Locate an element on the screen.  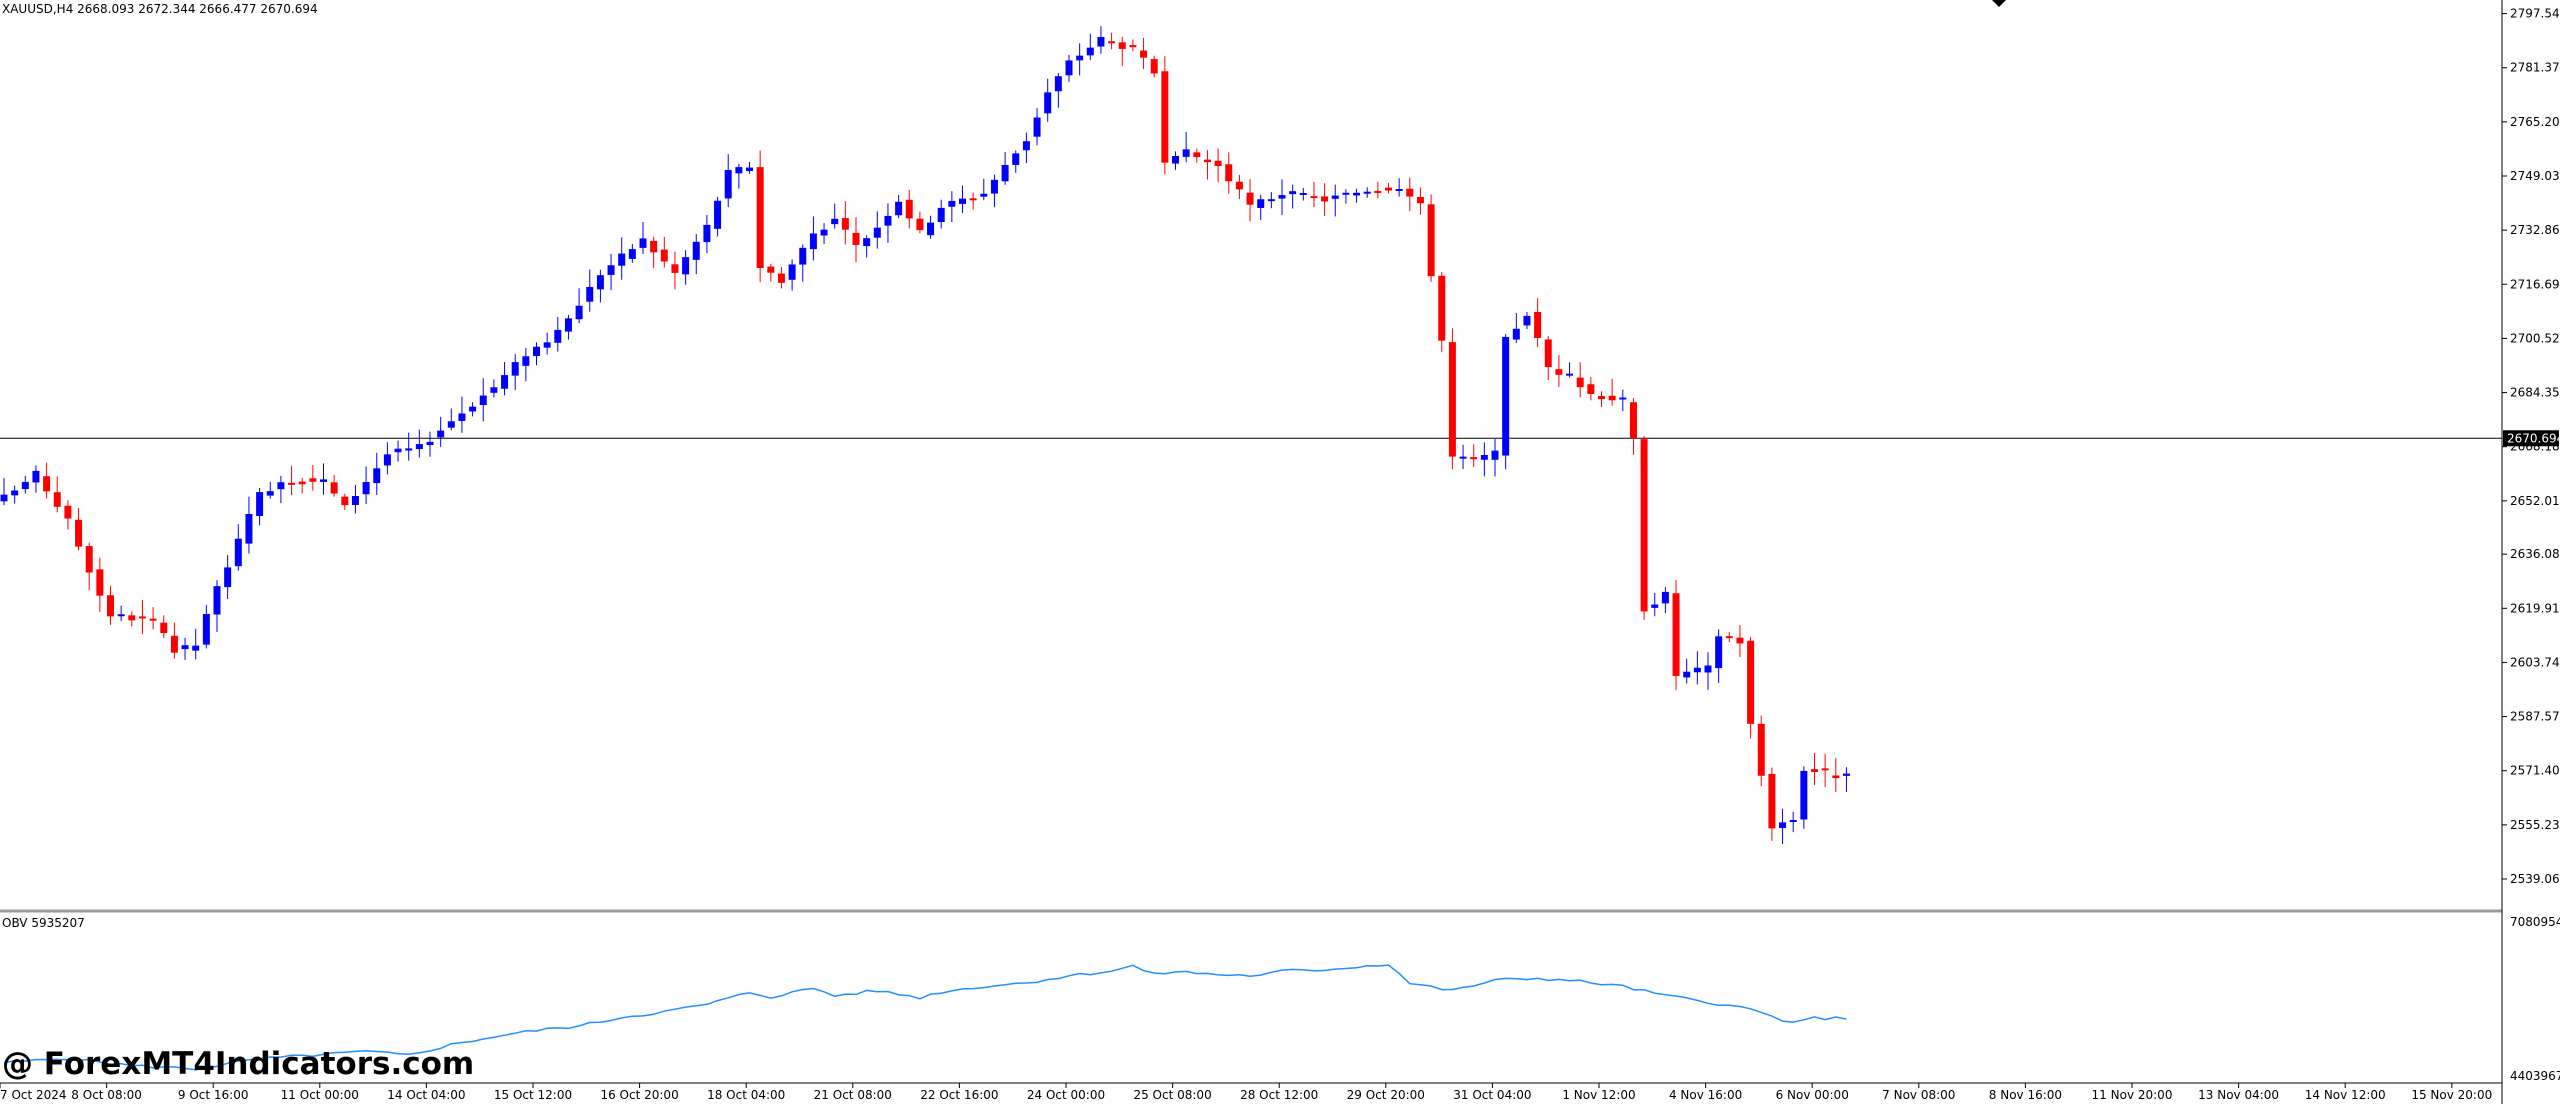
current-price-tag: 2670.694 is located at coordinates (2531, 438).